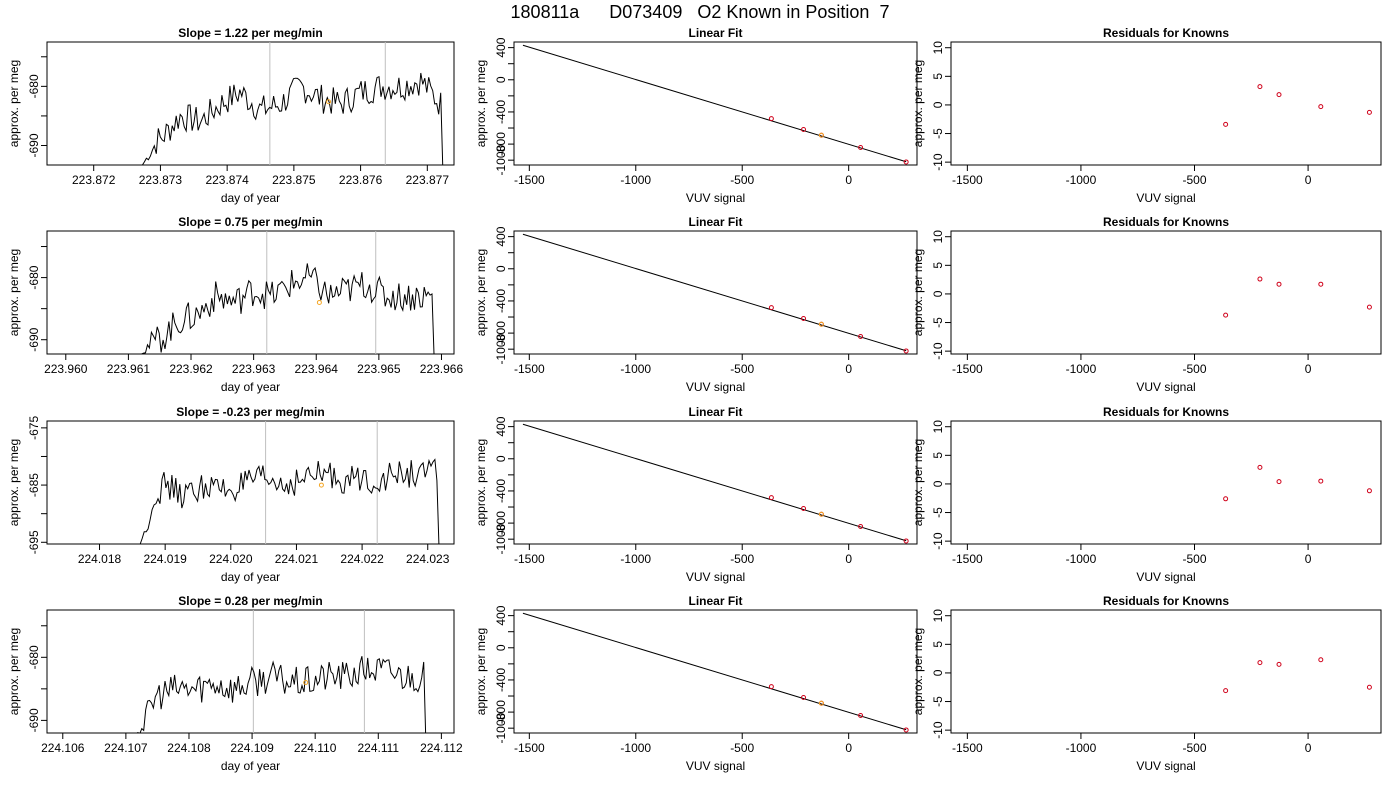 This screenshot has height=800, width=1400. What do you see at coordinates (378, 748) in the screenshot?
I see `x-tick-label: 224.111` at bounding box center [378, 748].